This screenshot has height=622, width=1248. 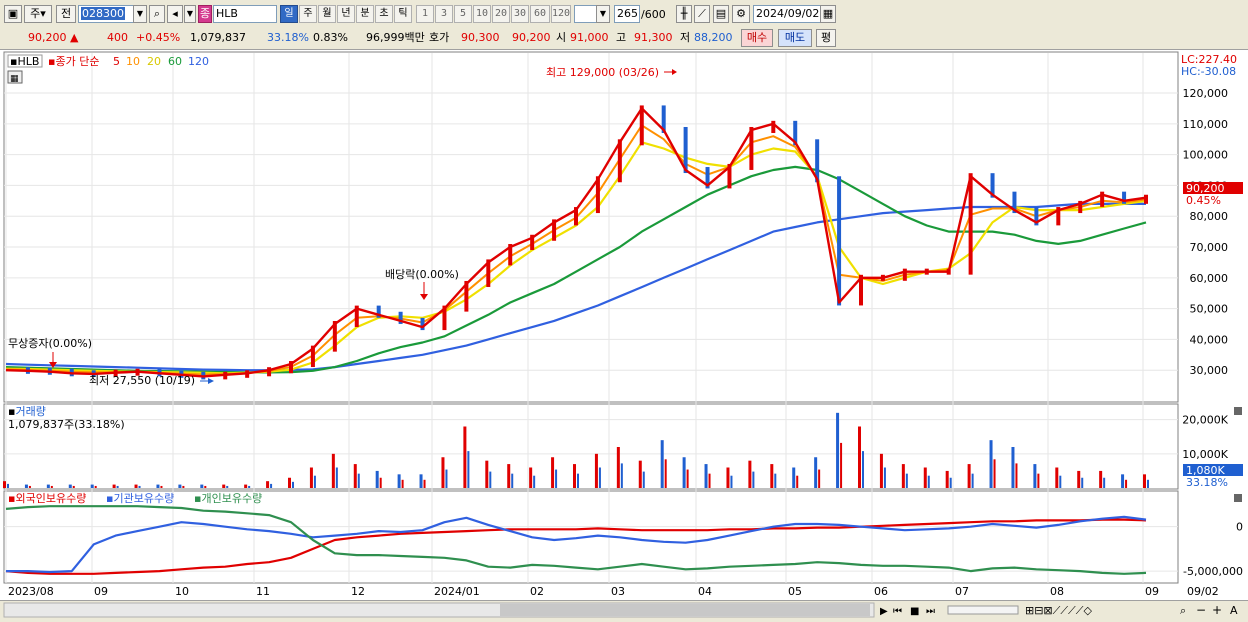 What do you see at coordinates (231, 498) in the screenshot?
I see `holdings-legend-indiv-text: 개인보유수량` at bounding box center [231, 498].